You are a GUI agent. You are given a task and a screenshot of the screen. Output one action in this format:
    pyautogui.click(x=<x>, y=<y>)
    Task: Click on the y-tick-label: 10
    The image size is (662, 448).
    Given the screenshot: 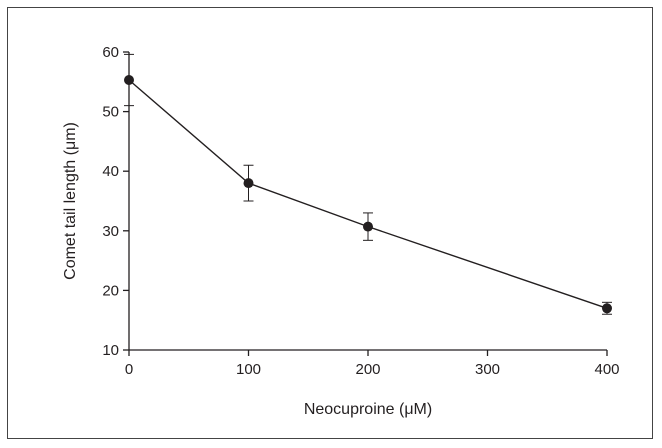 What is the action you would take?
    pyautogui.click(x=110, y=350)
    